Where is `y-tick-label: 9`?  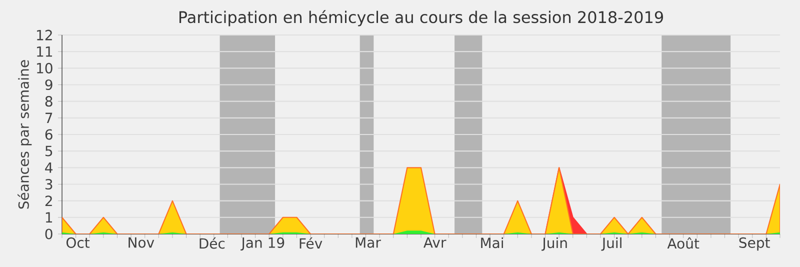
y-tick-label: 9 is located at coordinates (48, 84).